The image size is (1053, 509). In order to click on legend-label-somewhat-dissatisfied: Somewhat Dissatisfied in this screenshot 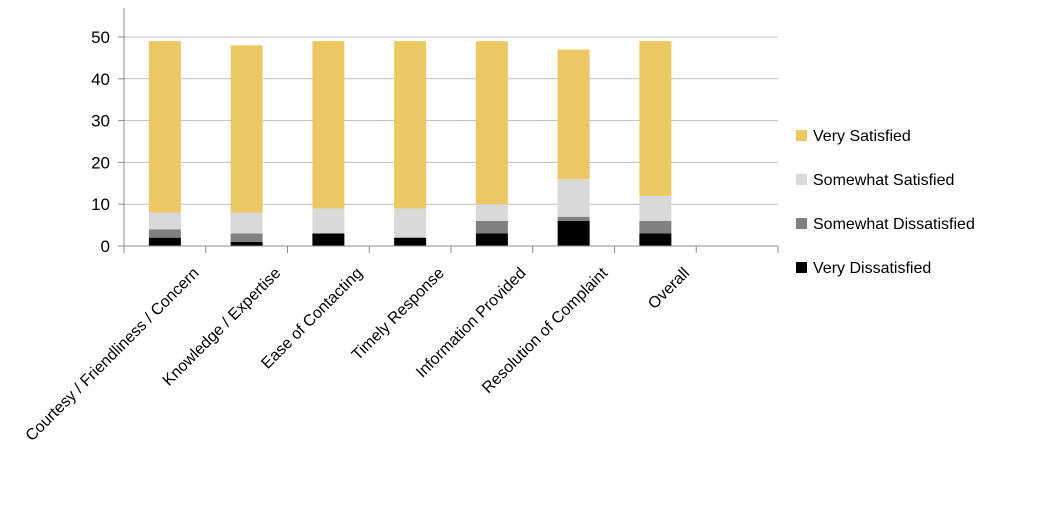, I will do `click(894, 224)`.